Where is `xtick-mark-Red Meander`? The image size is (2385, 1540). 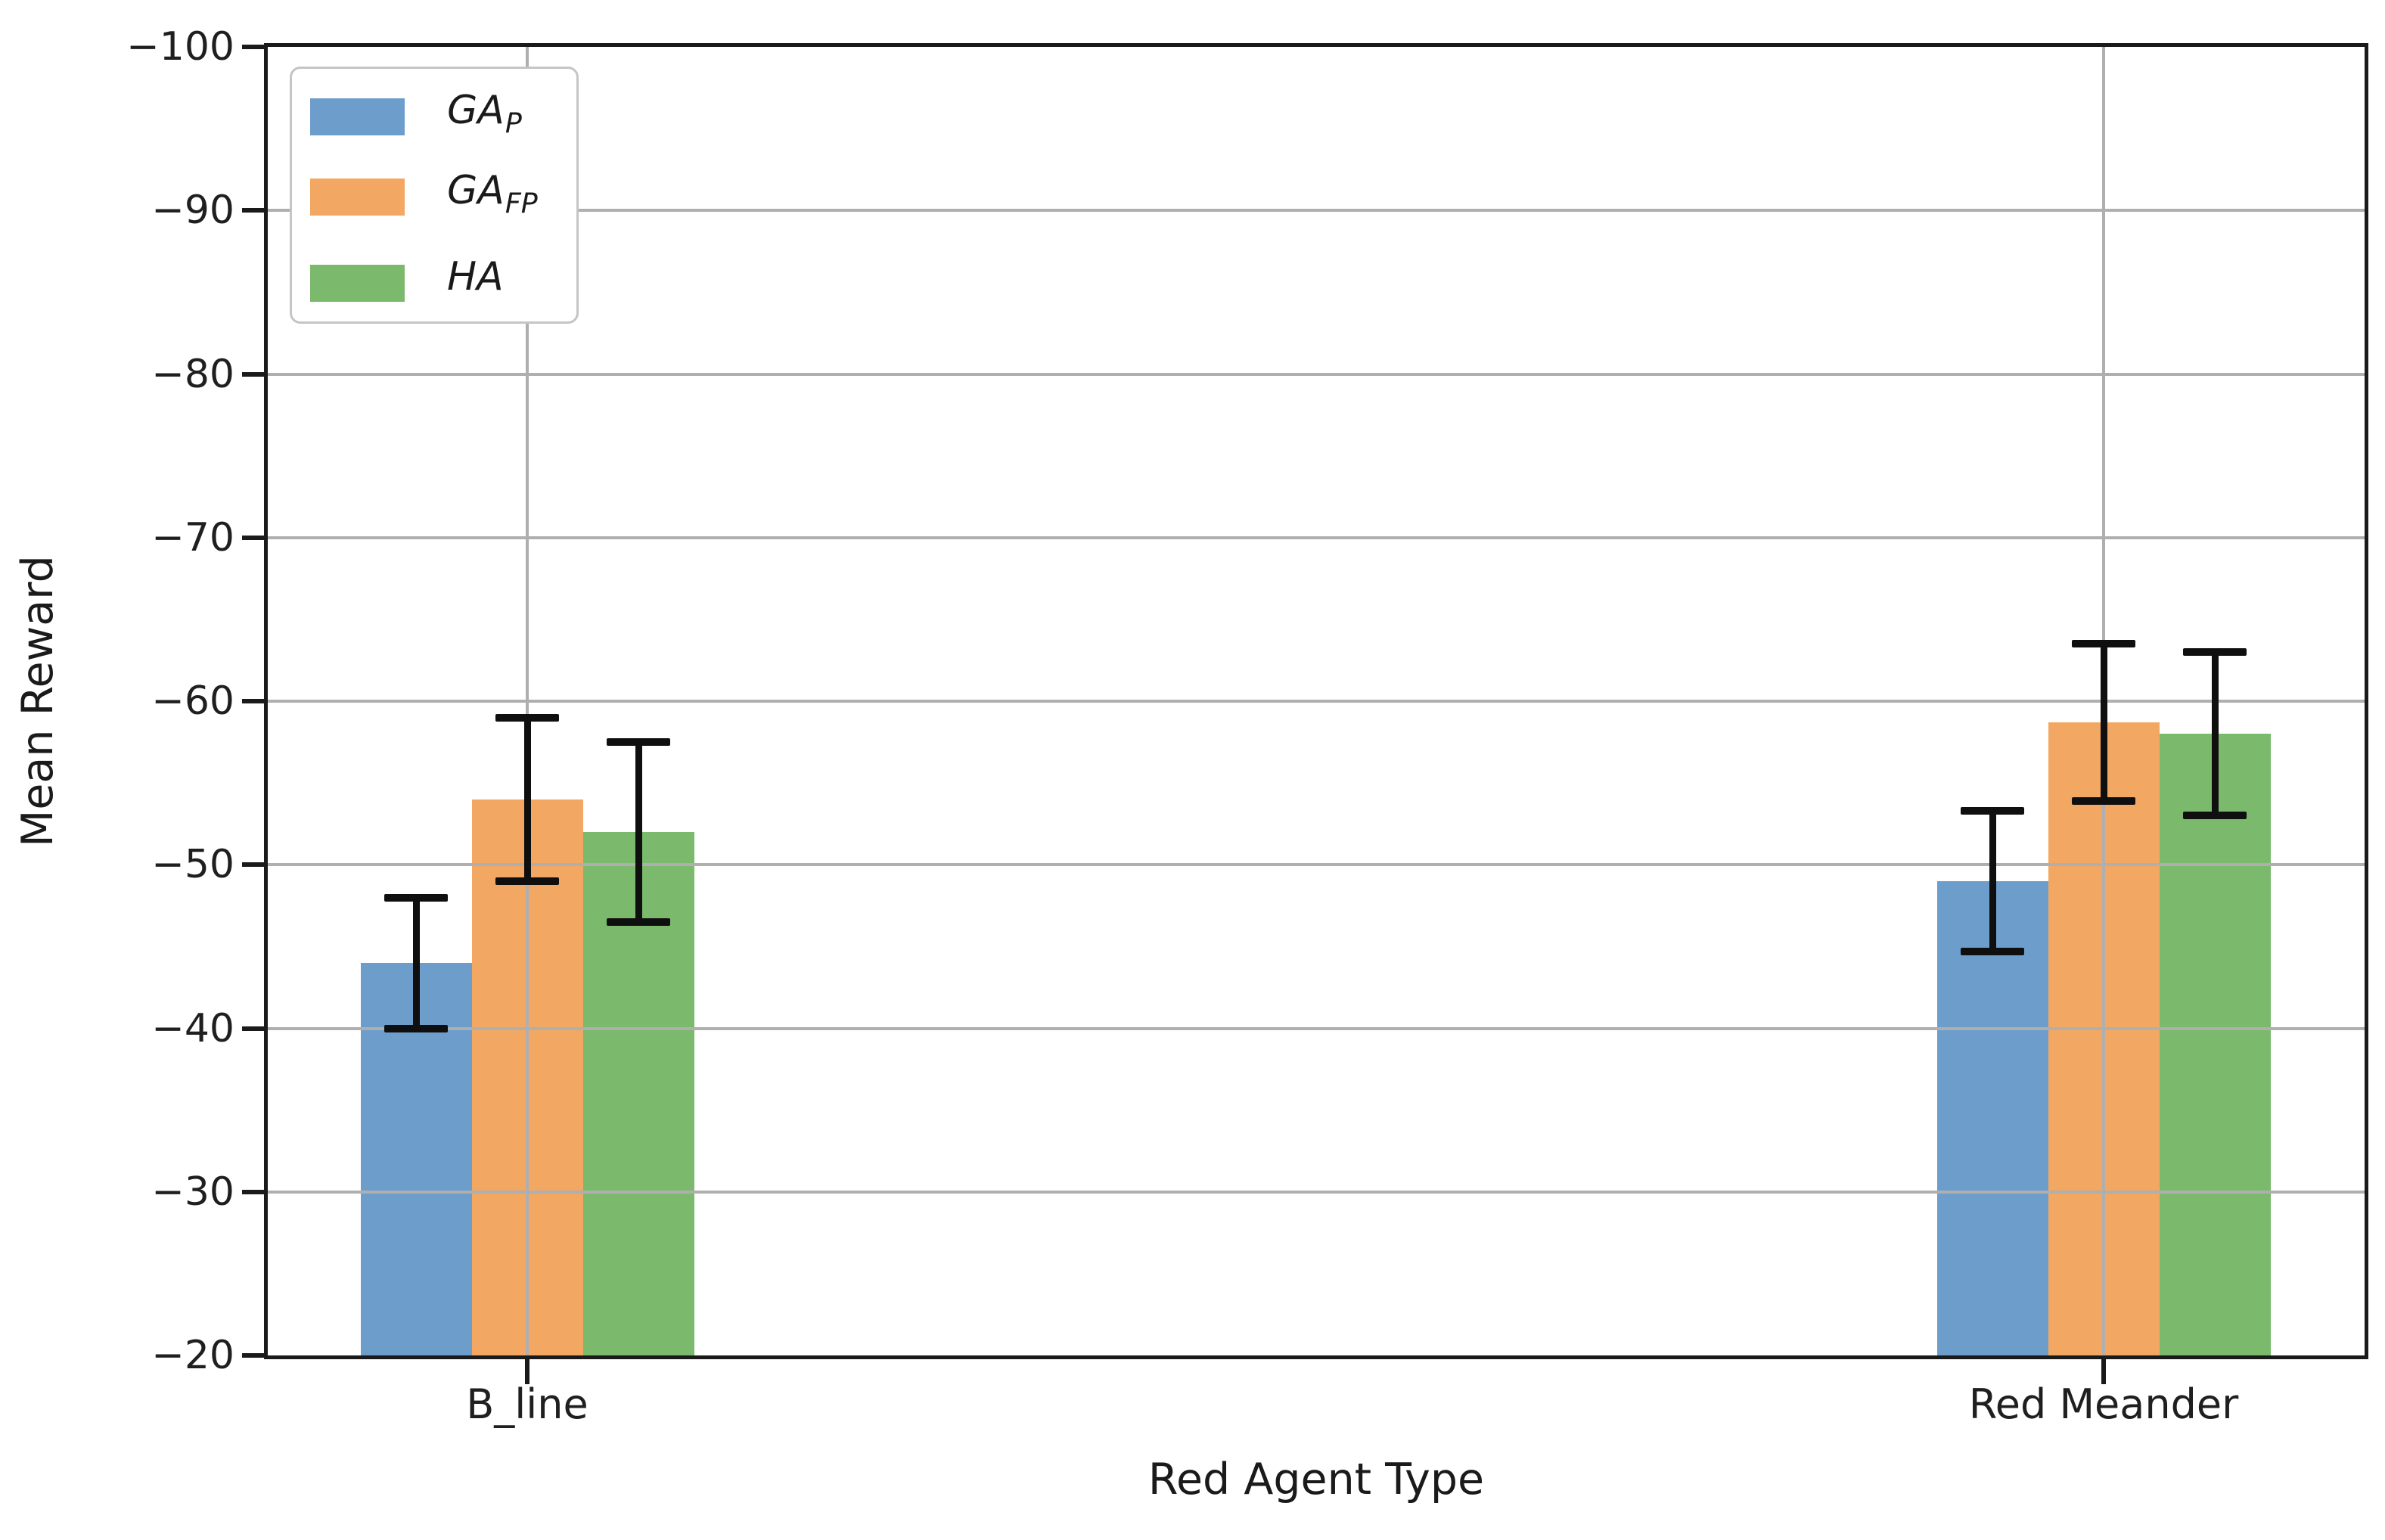 xtick-mark-Red Meander is located at coordinates (2103, 1371).